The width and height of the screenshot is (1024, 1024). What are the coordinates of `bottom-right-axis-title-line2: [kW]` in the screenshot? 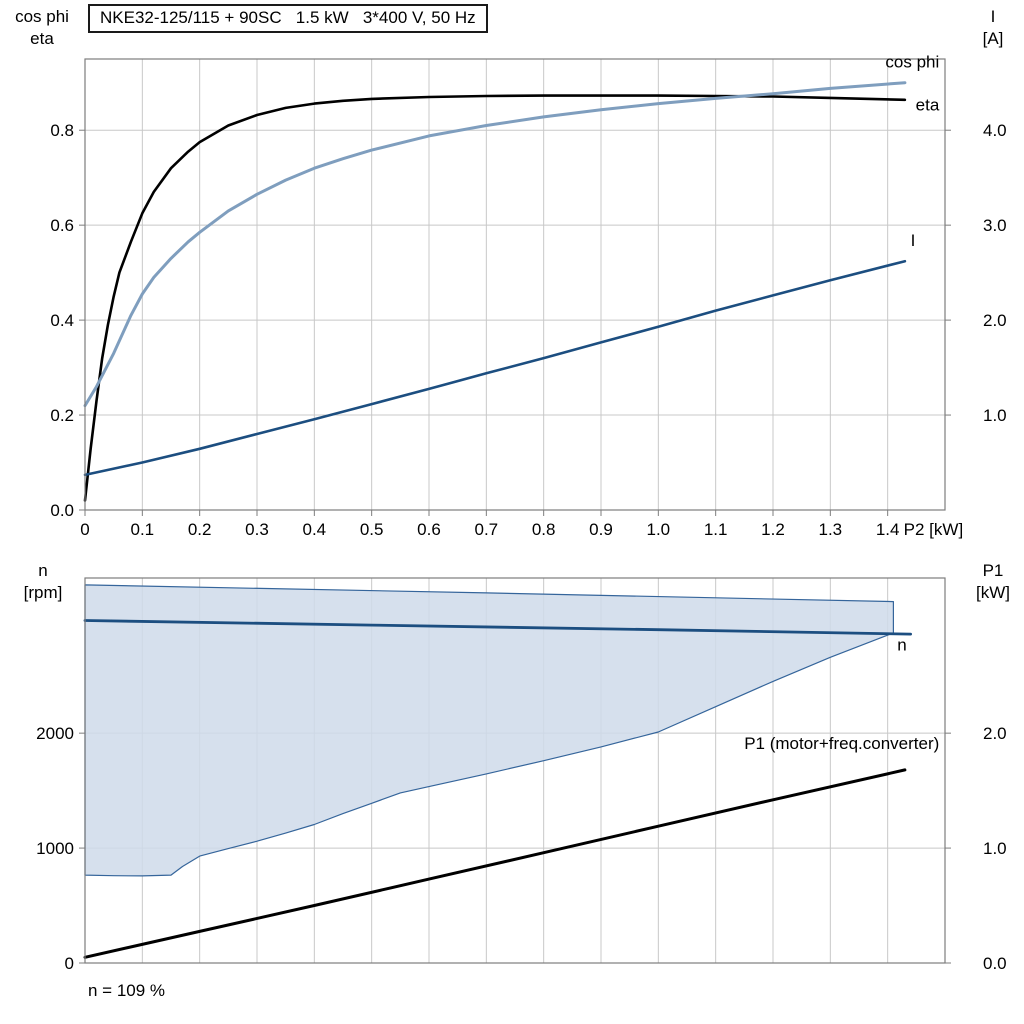 It's located at (993, 592).